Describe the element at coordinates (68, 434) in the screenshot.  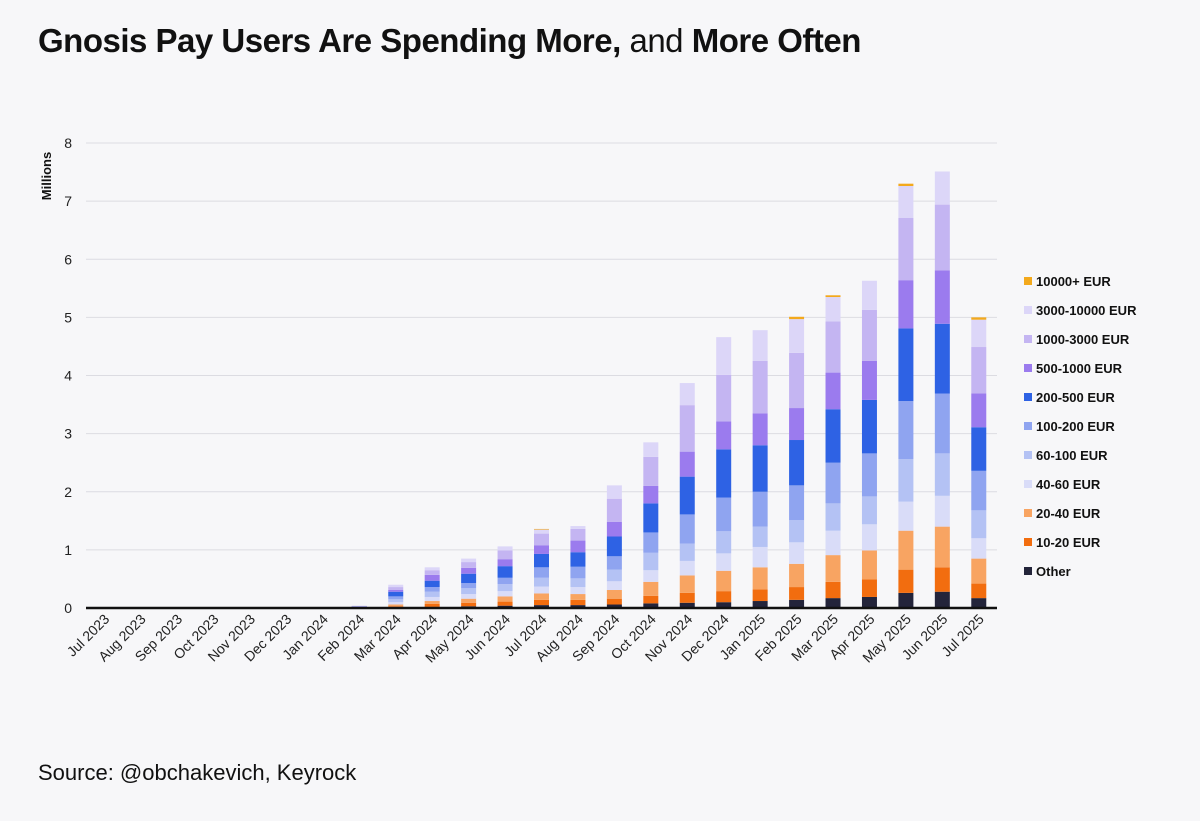
I see `y-tick-label: 3` at that location.